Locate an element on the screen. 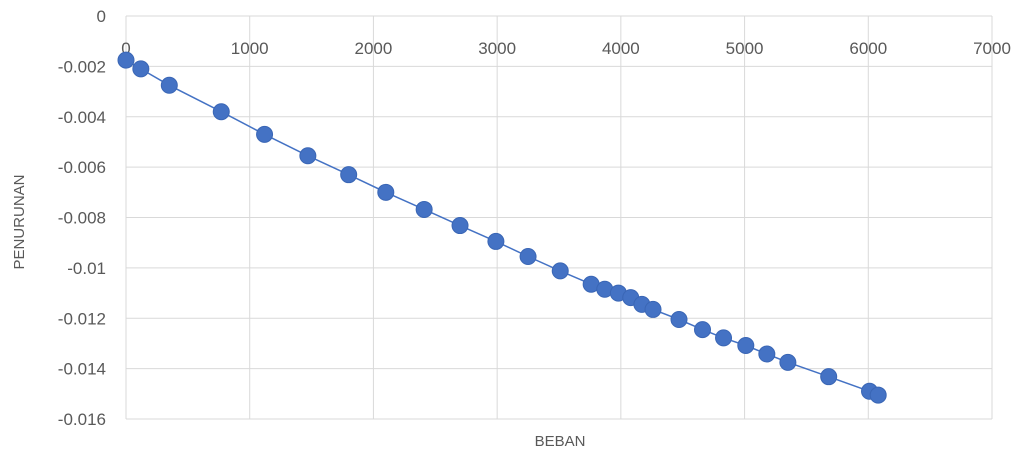  x-tick-label: 0 is located at coordinates (125, 48).